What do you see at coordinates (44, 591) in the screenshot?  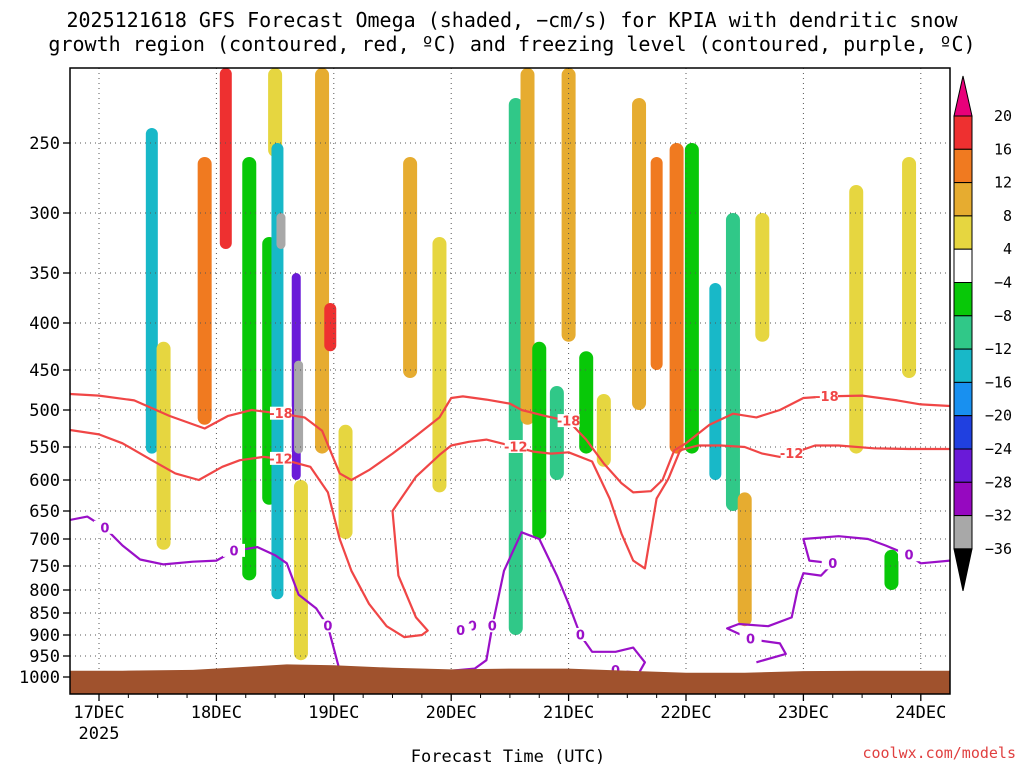 I see `y-tick-label: 800` at bounding box center [44, 591].